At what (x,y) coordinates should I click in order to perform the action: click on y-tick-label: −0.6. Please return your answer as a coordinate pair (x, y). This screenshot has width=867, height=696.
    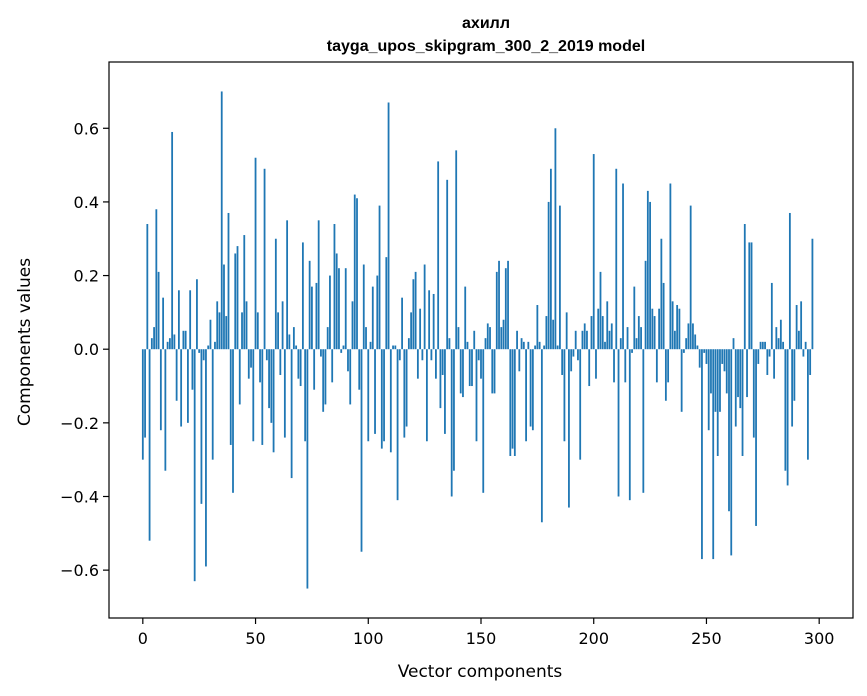
    Looking at the image, I should click on (79, 570).